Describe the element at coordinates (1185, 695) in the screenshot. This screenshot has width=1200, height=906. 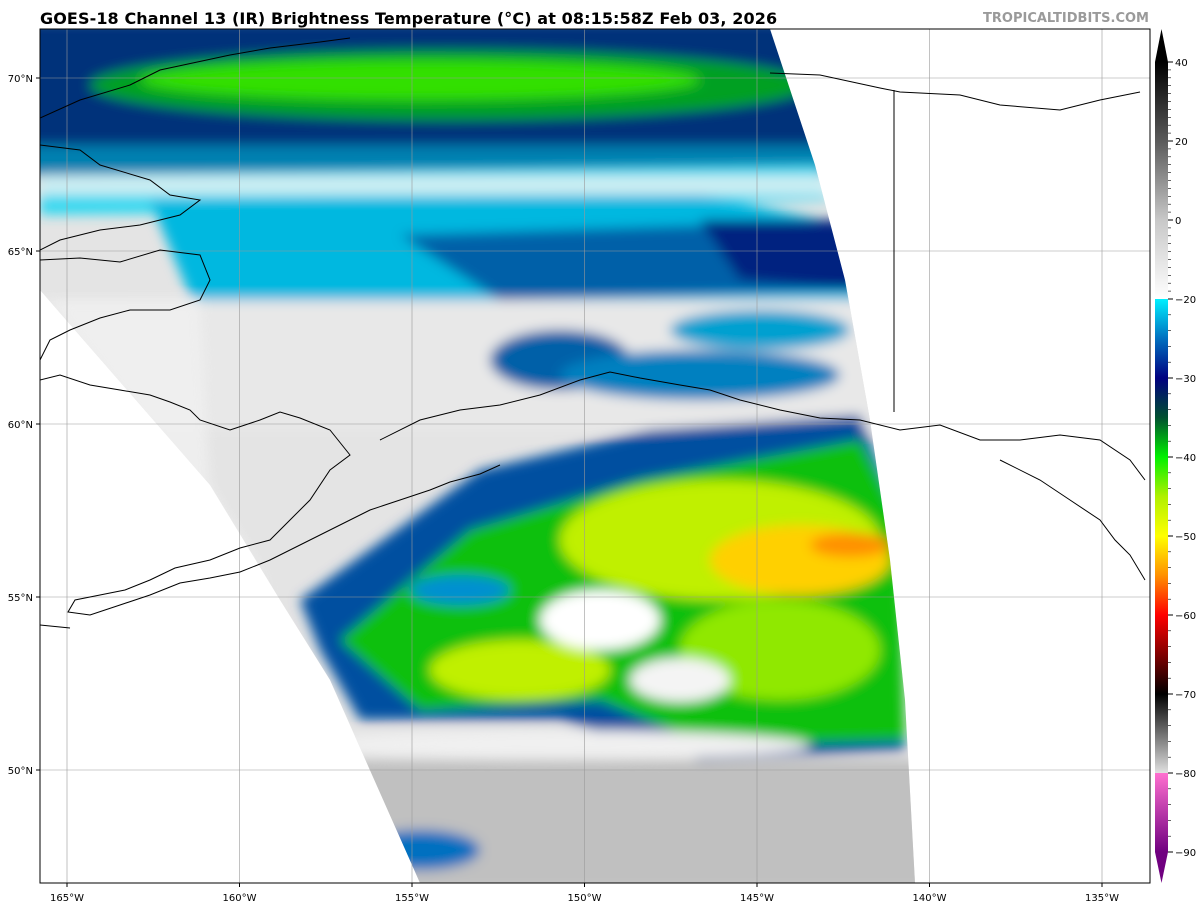
I see `colorbar-tick-label: −70` at that location.